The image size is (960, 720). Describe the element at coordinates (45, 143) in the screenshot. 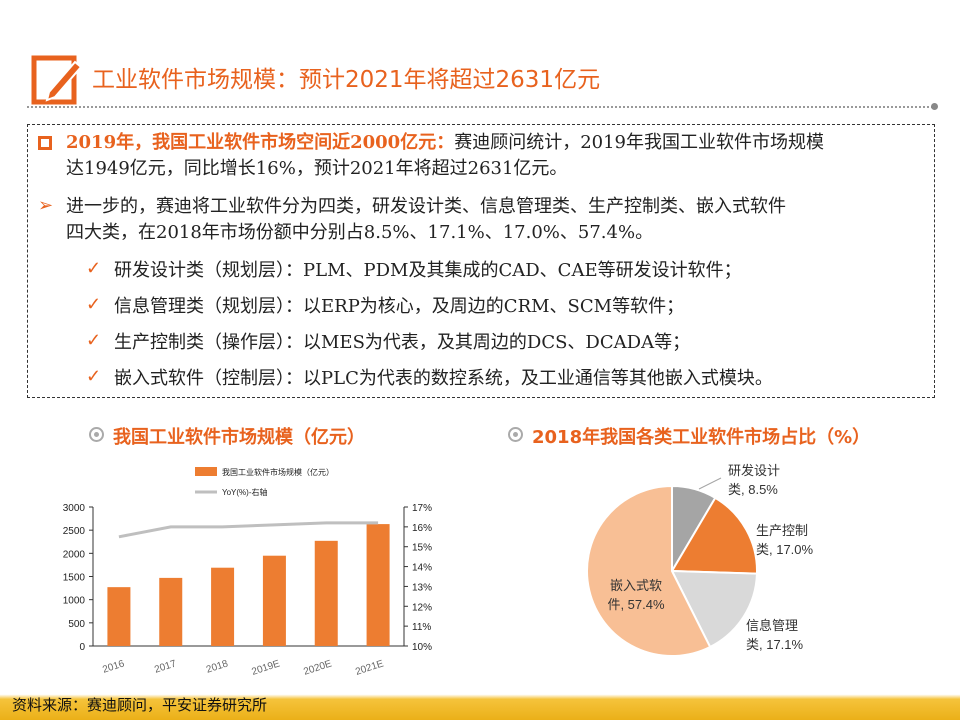

I see `square-bullet-icon` at that location.